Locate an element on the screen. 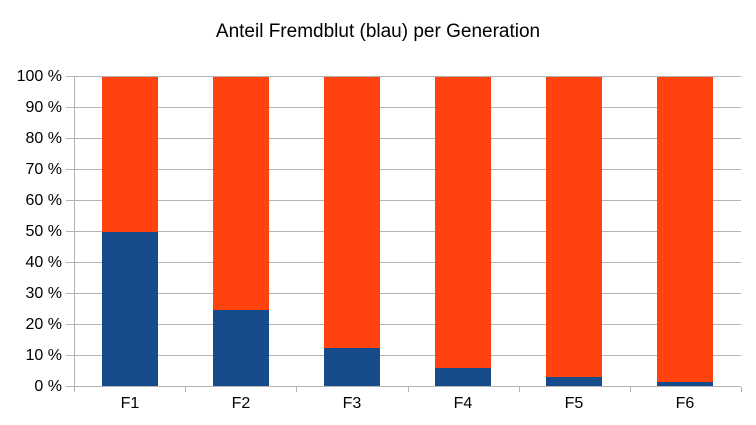 The image size is (756, 425). y-tick-label: 50 % is located at coordinates (43, 231).